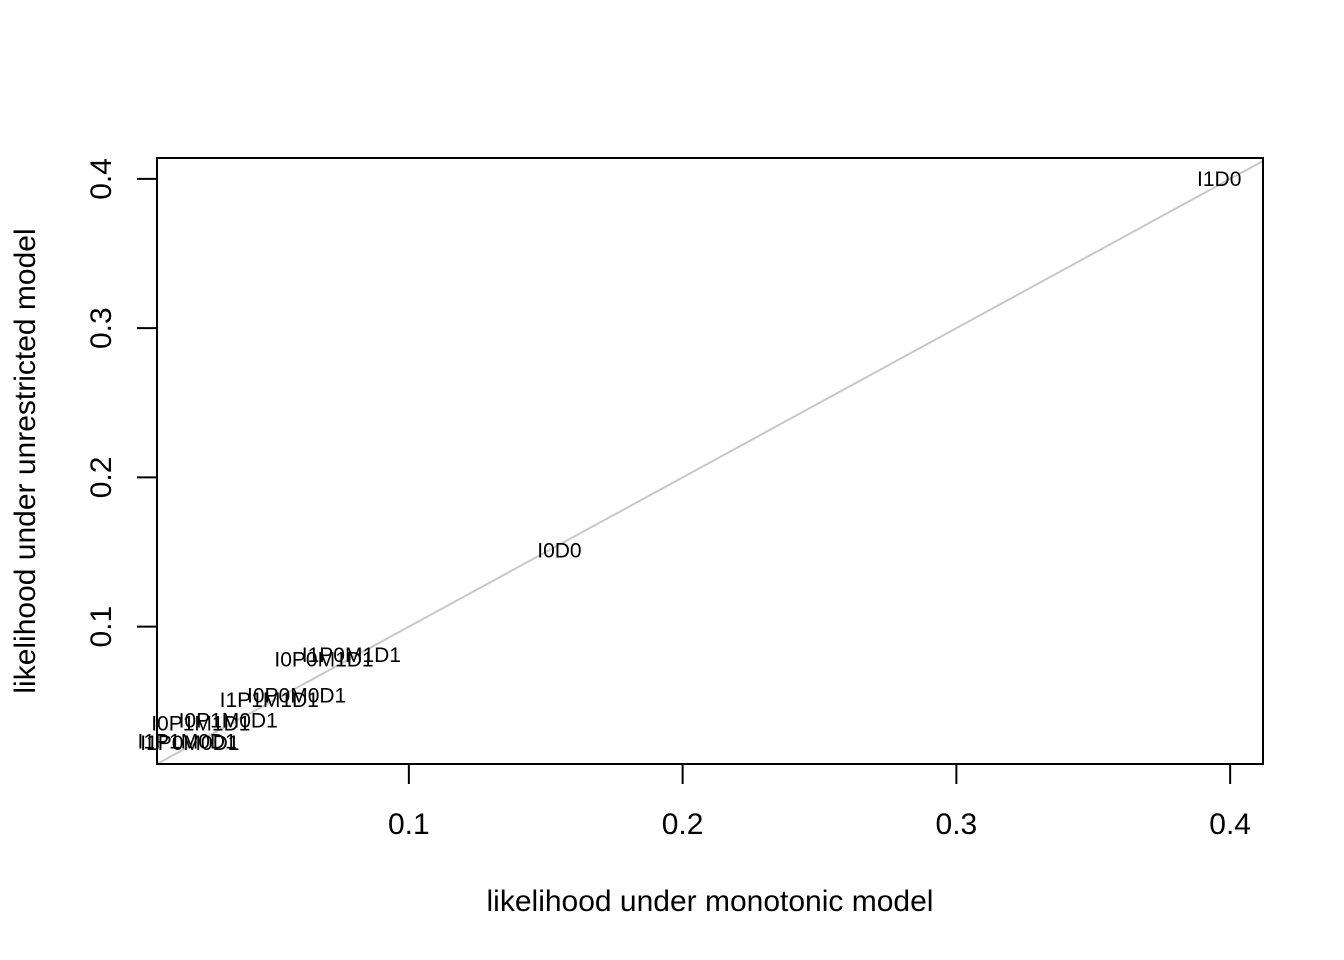 The height and width of the screenshot is (960, 1344). Describe the element at coordinates (819, 802) in the screenshot. I see `x-axis: 0.1 0.2 0.3 0.4` at that location.